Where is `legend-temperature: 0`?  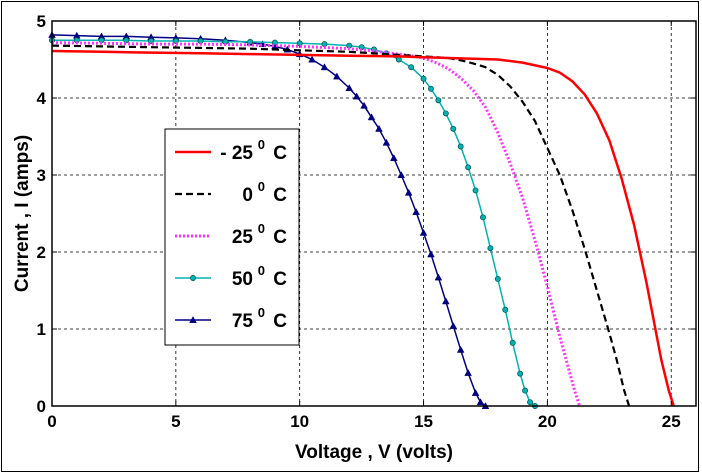
legend-temperature: 0 is located at coordinates (247, 195).